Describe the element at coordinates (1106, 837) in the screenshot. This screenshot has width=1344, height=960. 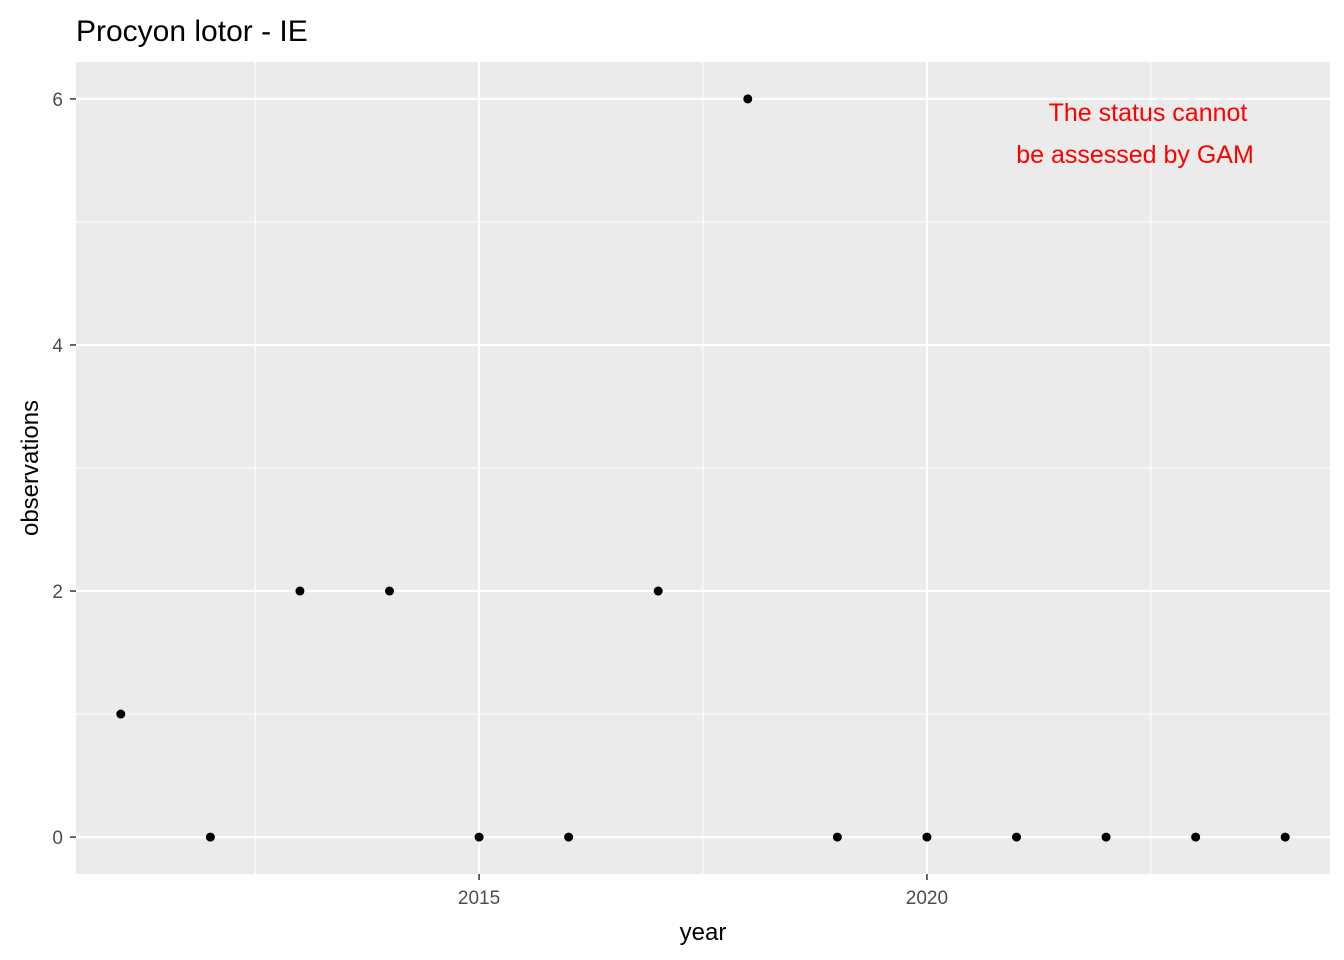
I see `data-point-2022` at that location.